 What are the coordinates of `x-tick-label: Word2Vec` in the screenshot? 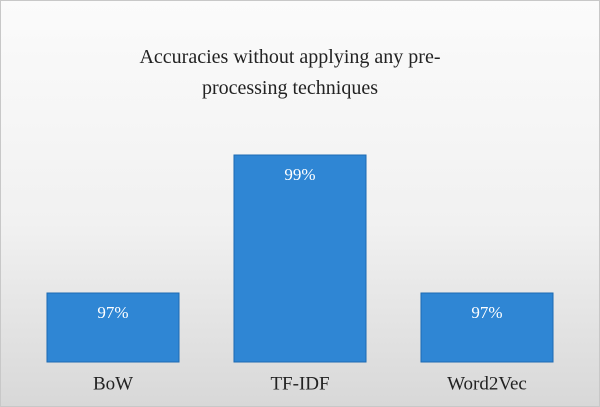 It's located at (487, 383).